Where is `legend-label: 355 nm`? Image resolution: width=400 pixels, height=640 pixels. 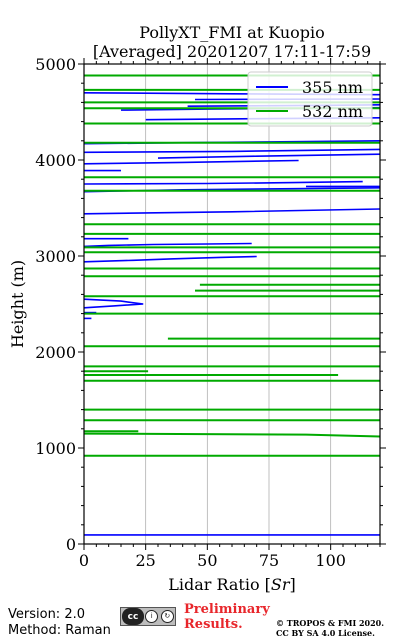 legend-label: 355 nm is located at coordinates (332, 87).